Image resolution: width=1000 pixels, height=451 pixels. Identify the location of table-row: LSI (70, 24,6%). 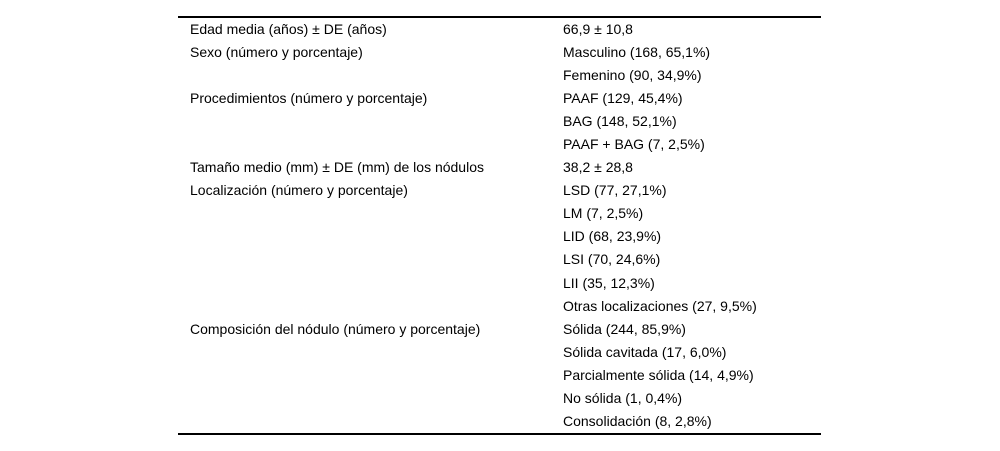
(499, 259).